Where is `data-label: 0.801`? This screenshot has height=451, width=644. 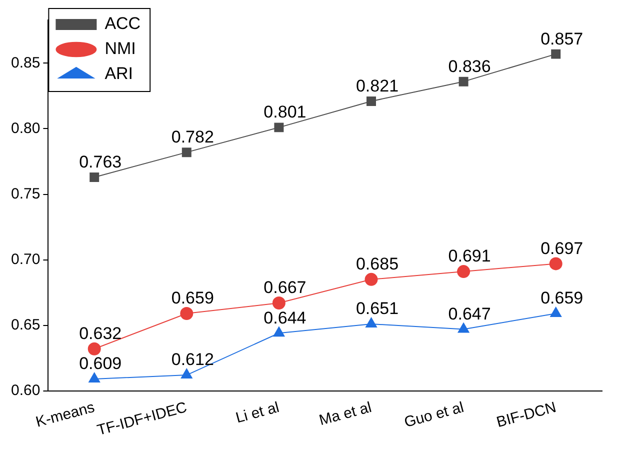 data-label: 0.801 is located at coordinates (285, 112).